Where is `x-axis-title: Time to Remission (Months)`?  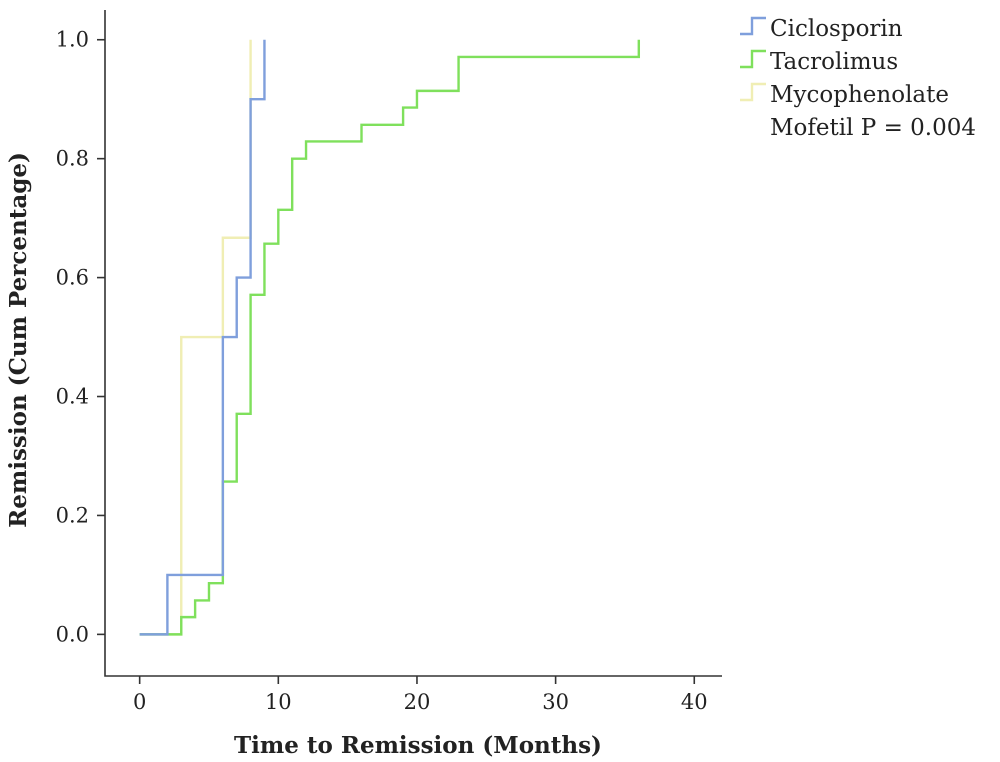
x-axis-title: Time to Remission (Months) is located at coordinates (418, 745).